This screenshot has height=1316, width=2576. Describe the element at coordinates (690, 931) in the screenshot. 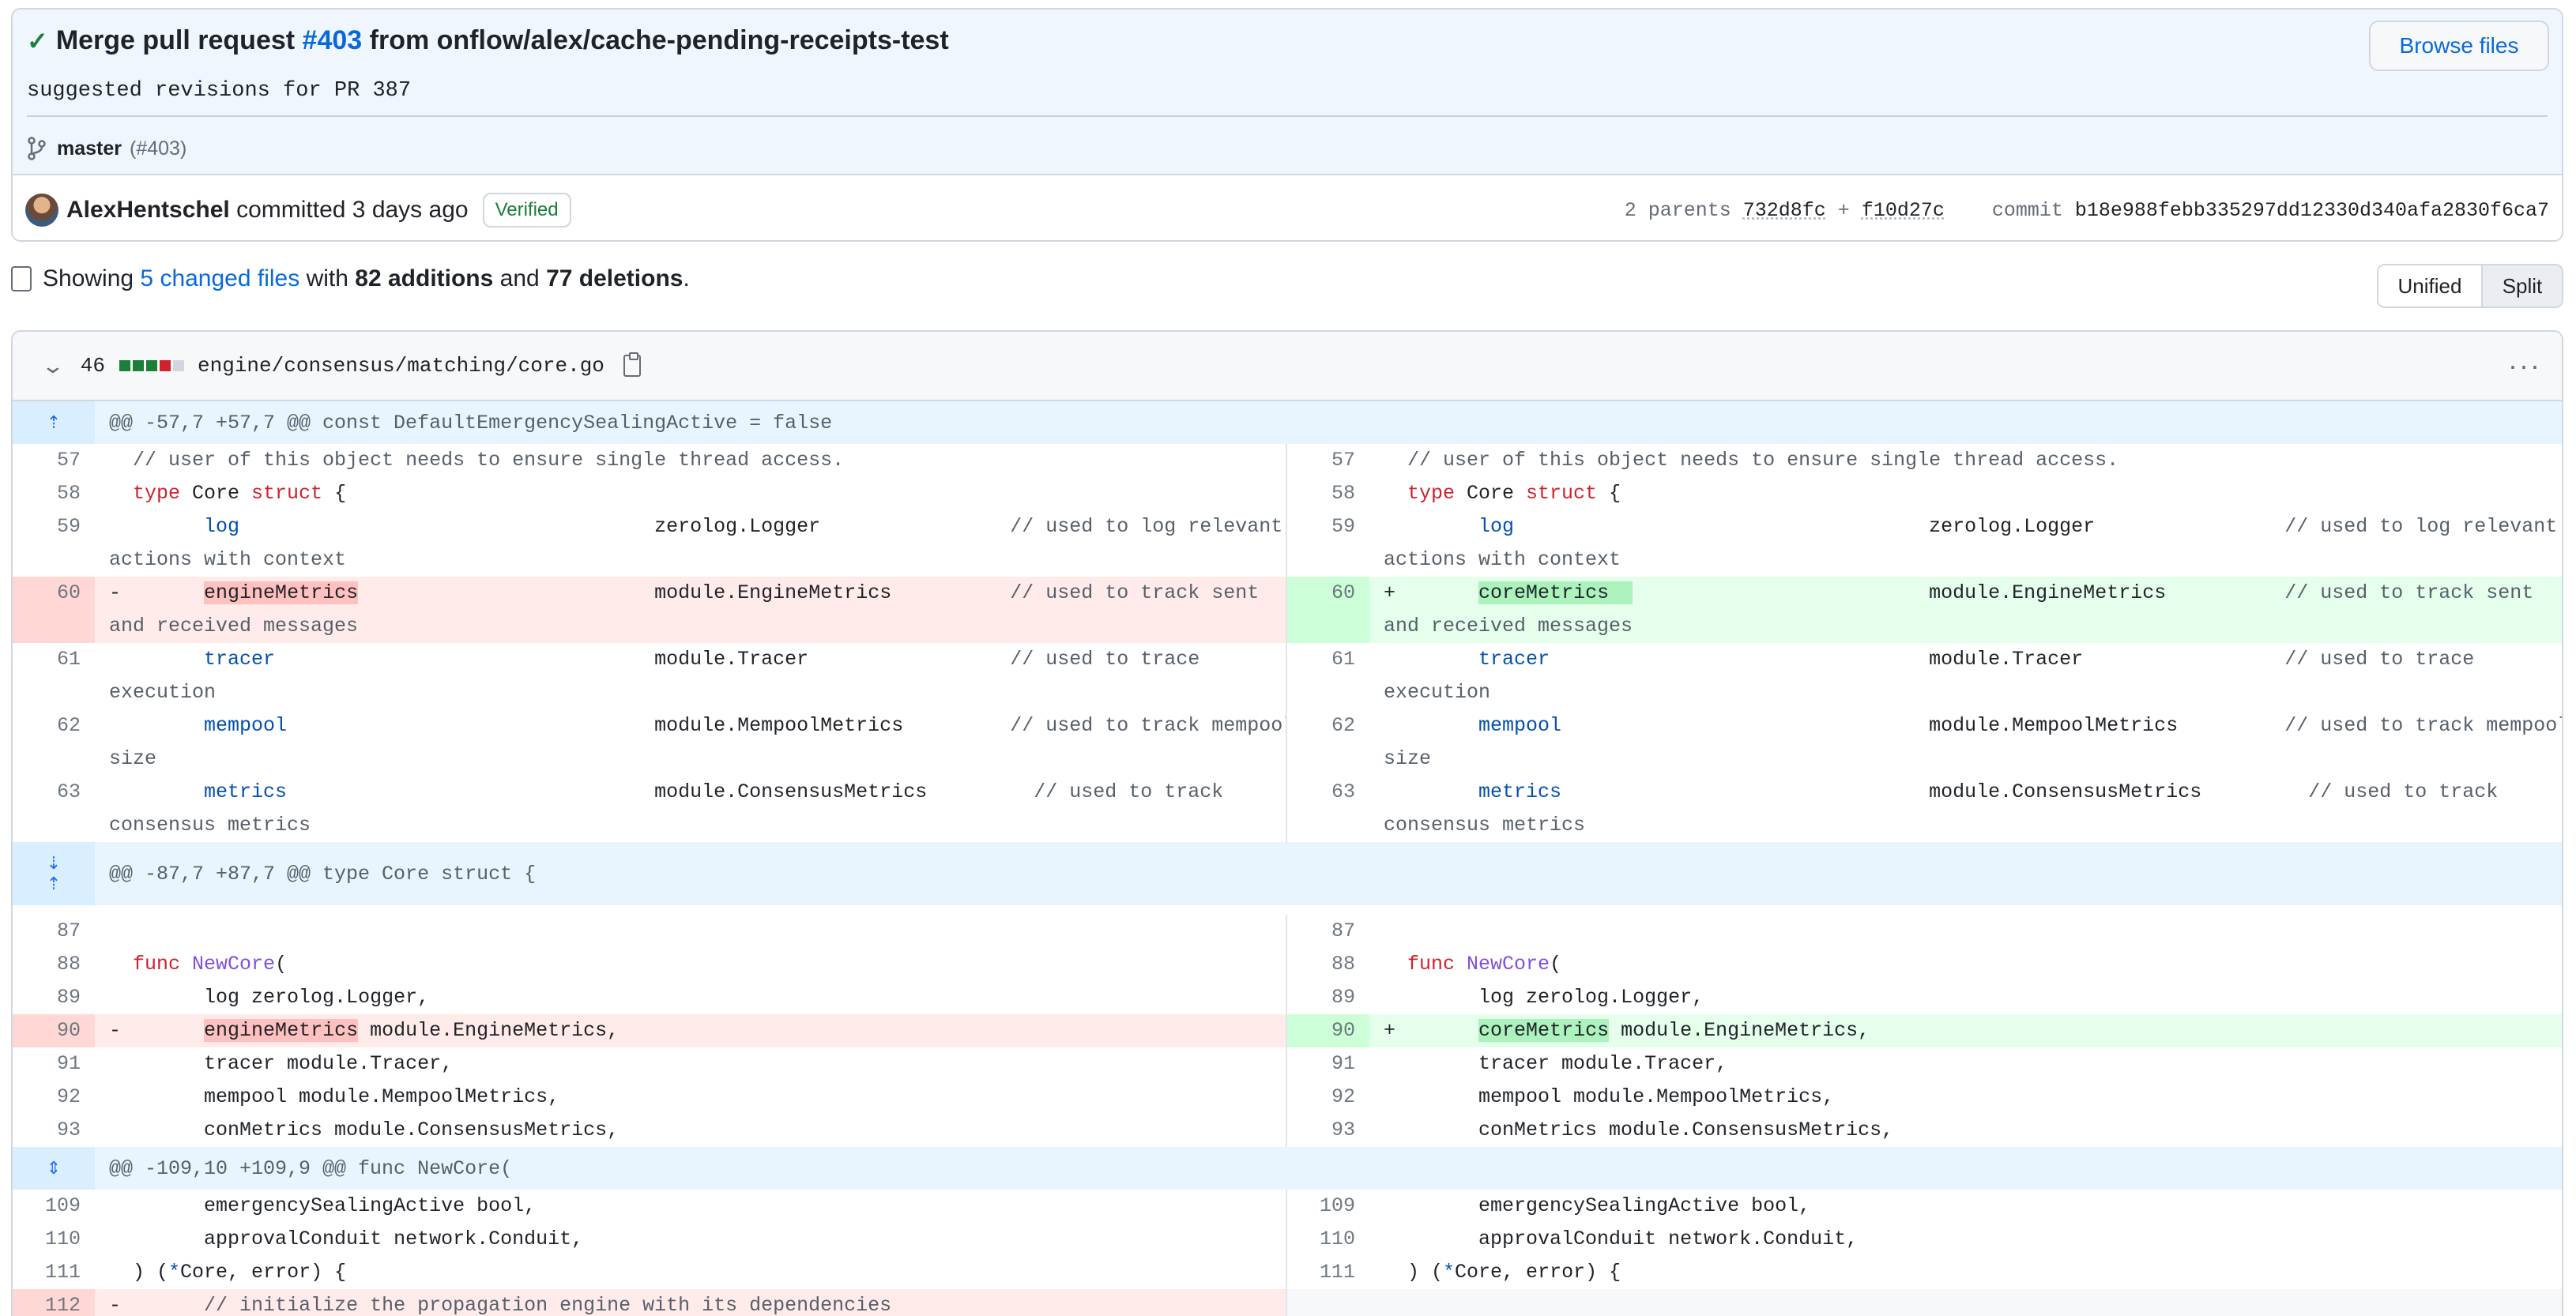

I see `code-line` at that location.